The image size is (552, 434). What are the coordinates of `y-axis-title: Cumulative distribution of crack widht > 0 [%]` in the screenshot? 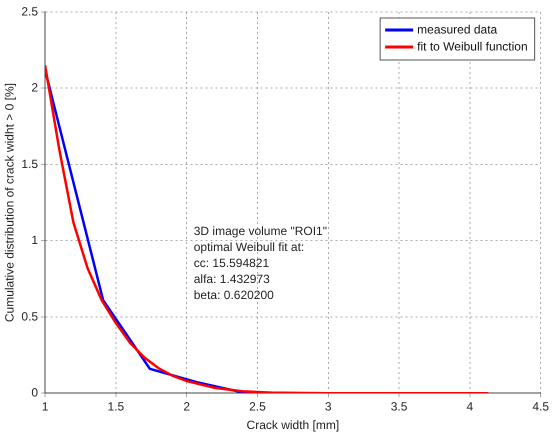 It's located at (9, 202).